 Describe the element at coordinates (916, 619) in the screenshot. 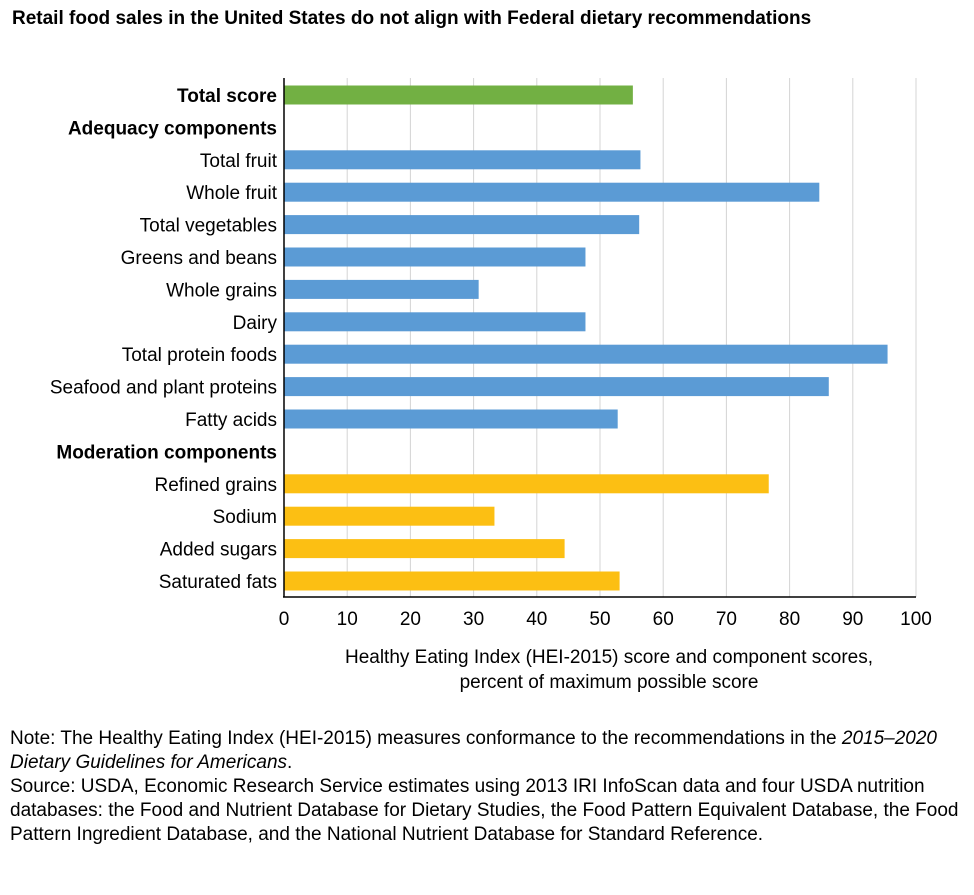

I see `x-tick-label: 100` at that location.